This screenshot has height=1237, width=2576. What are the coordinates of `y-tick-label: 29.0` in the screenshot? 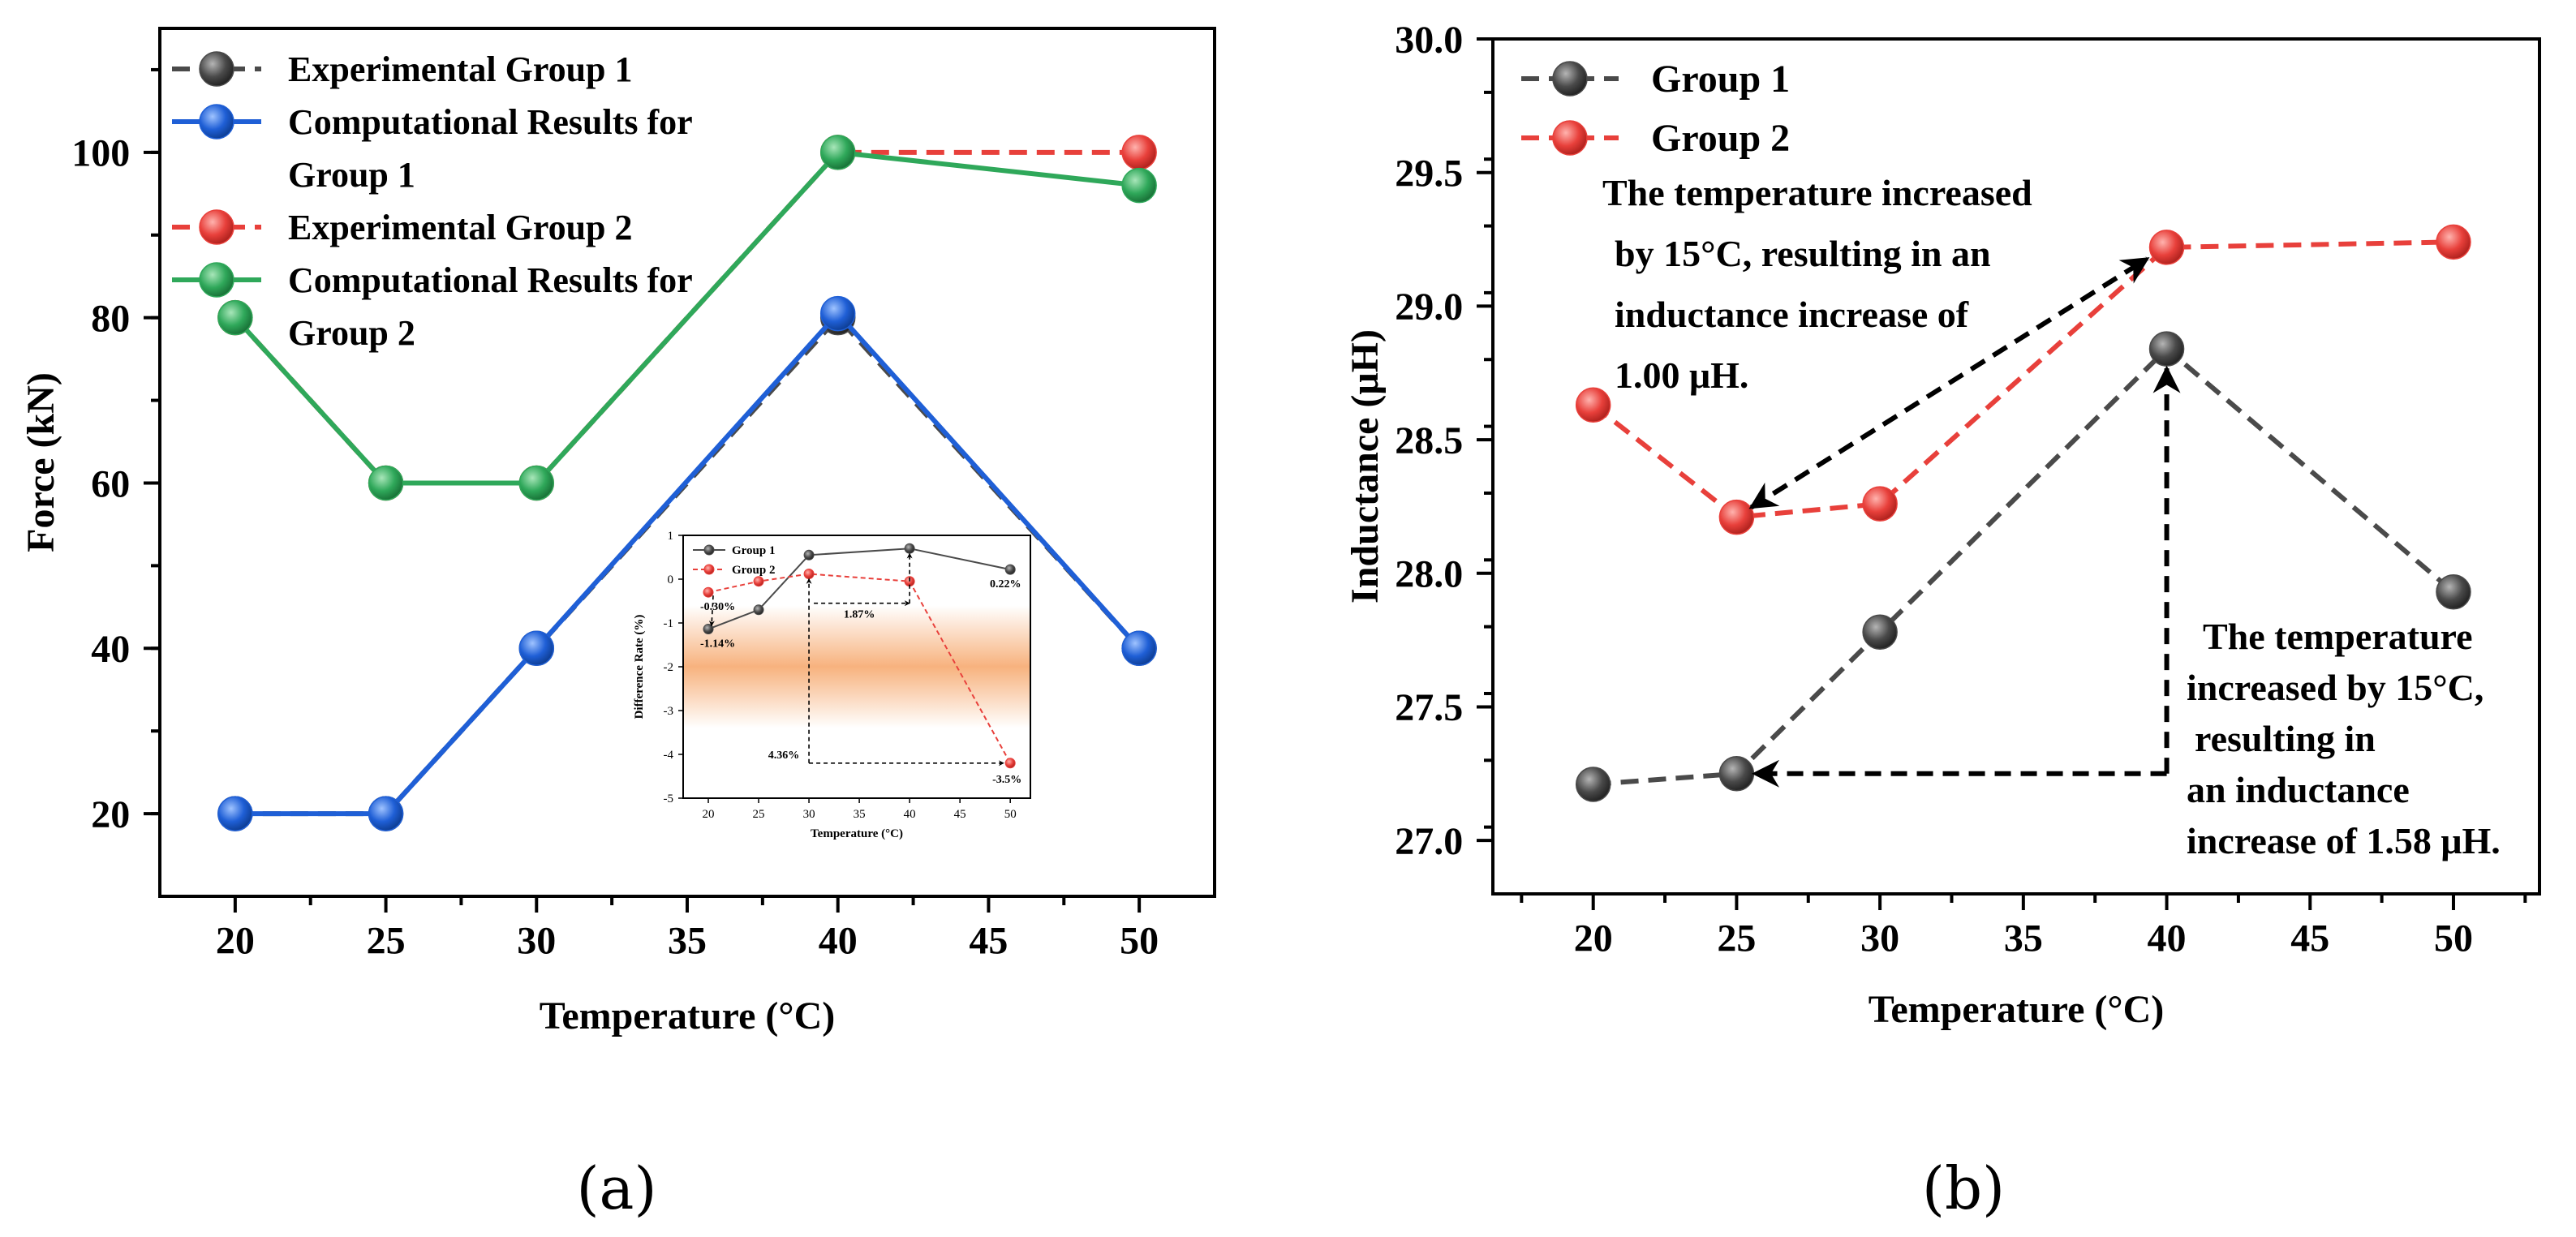 It's located at (1429, 307).